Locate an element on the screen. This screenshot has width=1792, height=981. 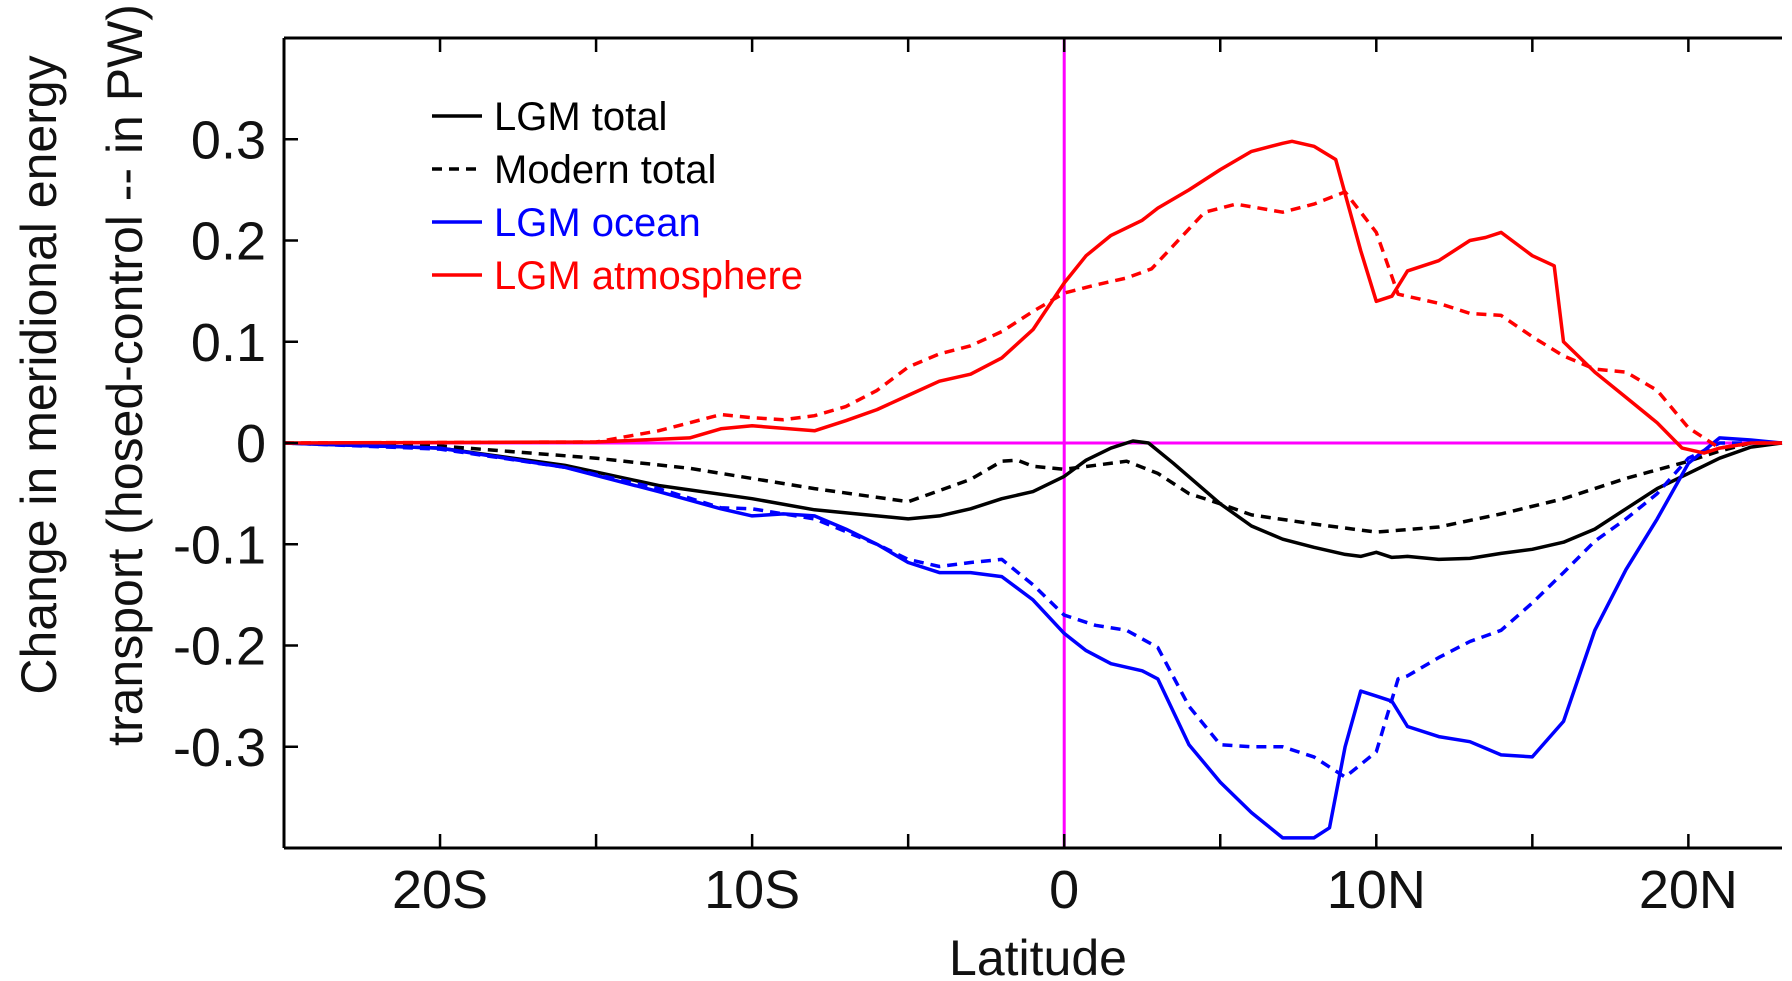
series-line-modern-total is located at coordinates (1032, 487).